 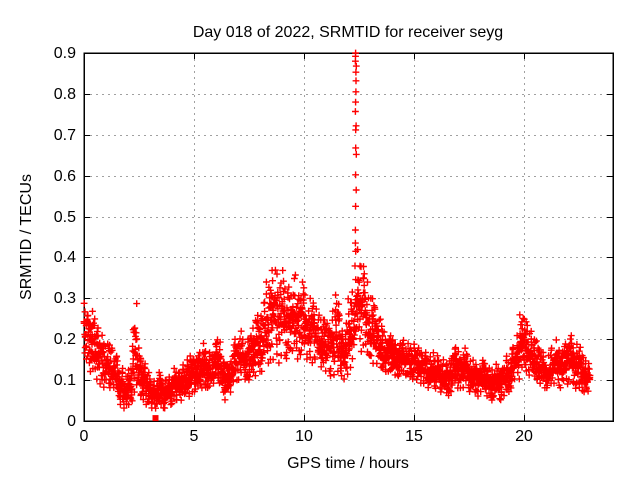 I want to click on flag-square-marker, so click(x=155, y=418).